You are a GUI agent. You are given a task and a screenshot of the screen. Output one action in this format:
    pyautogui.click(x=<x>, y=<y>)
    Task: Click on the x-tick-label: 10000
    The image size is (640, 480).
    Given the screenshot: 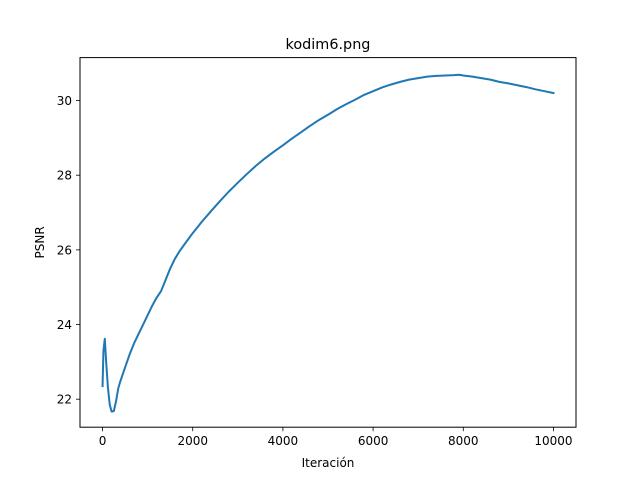 What is the action you would take?
    pyautogui.click(x=553, y=441)
    